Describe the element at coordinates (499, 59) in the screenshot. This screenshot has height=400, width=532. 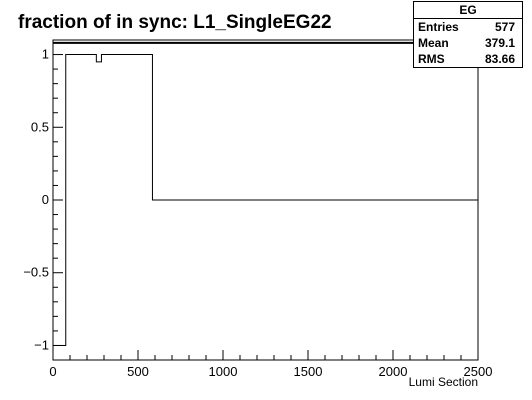
I see `stats-value: 83.66` at that location.